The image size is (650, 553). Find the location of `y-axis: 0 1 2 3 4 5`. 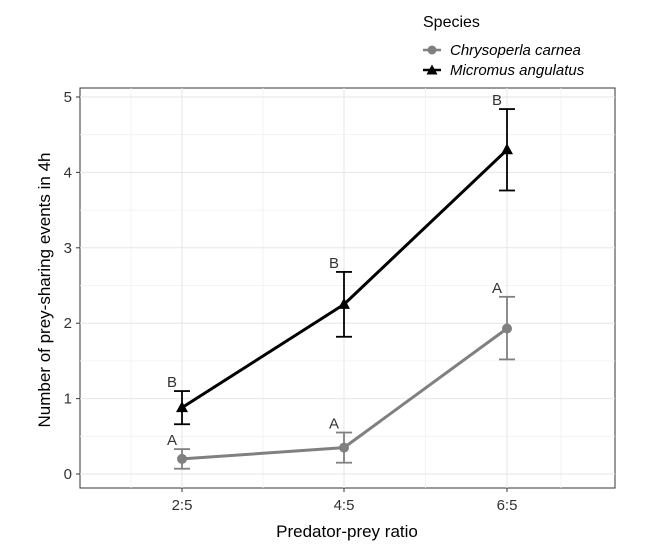

y-axis: 0 1 2 3 4 5 is located at coordinates (72, 286).